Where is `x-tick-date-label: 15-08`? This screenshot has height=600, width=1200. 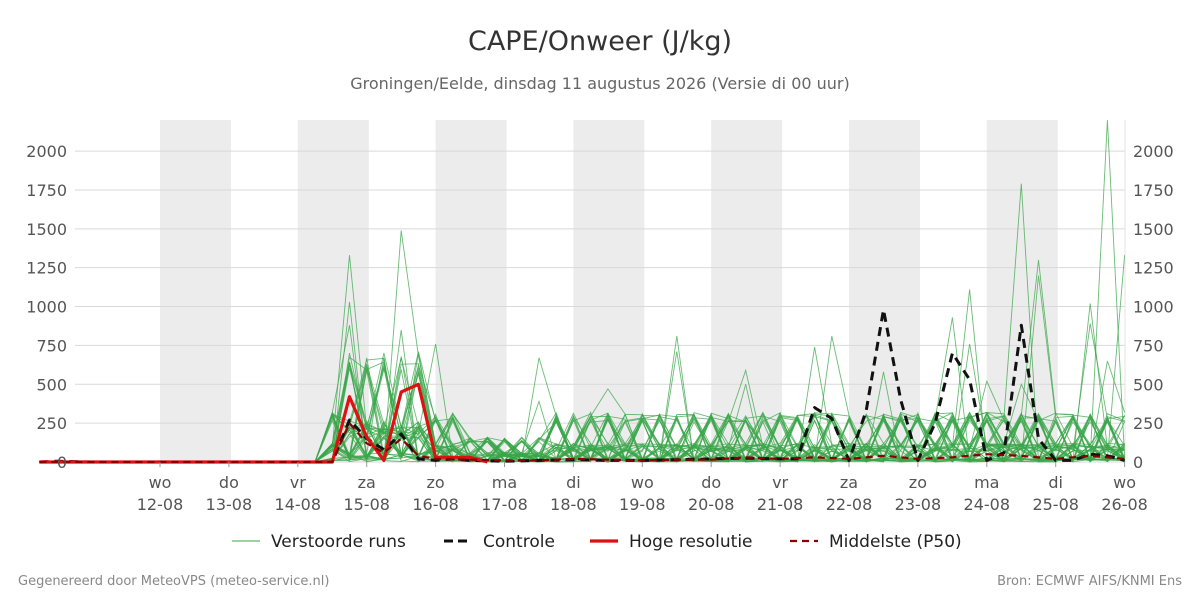
x-tick-date-label: 15-08 is located at coordinates (366, 504).